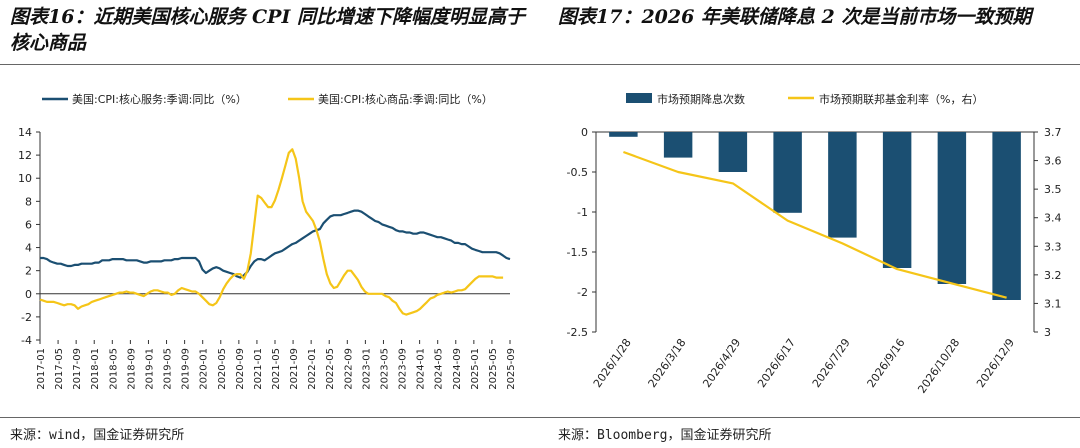 This screenshot has height=448, width=1080. I want to click on y-tick-label: -2, so click(26, 317).